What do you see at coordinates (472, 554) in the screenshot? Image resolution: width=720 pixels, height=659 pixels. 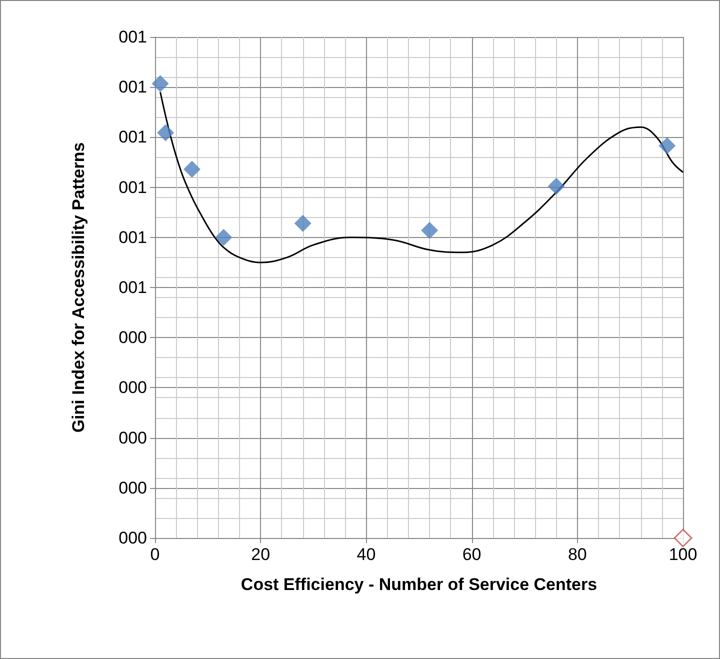 I see `x-tick-label: 60` at bounding box center [472, 554].